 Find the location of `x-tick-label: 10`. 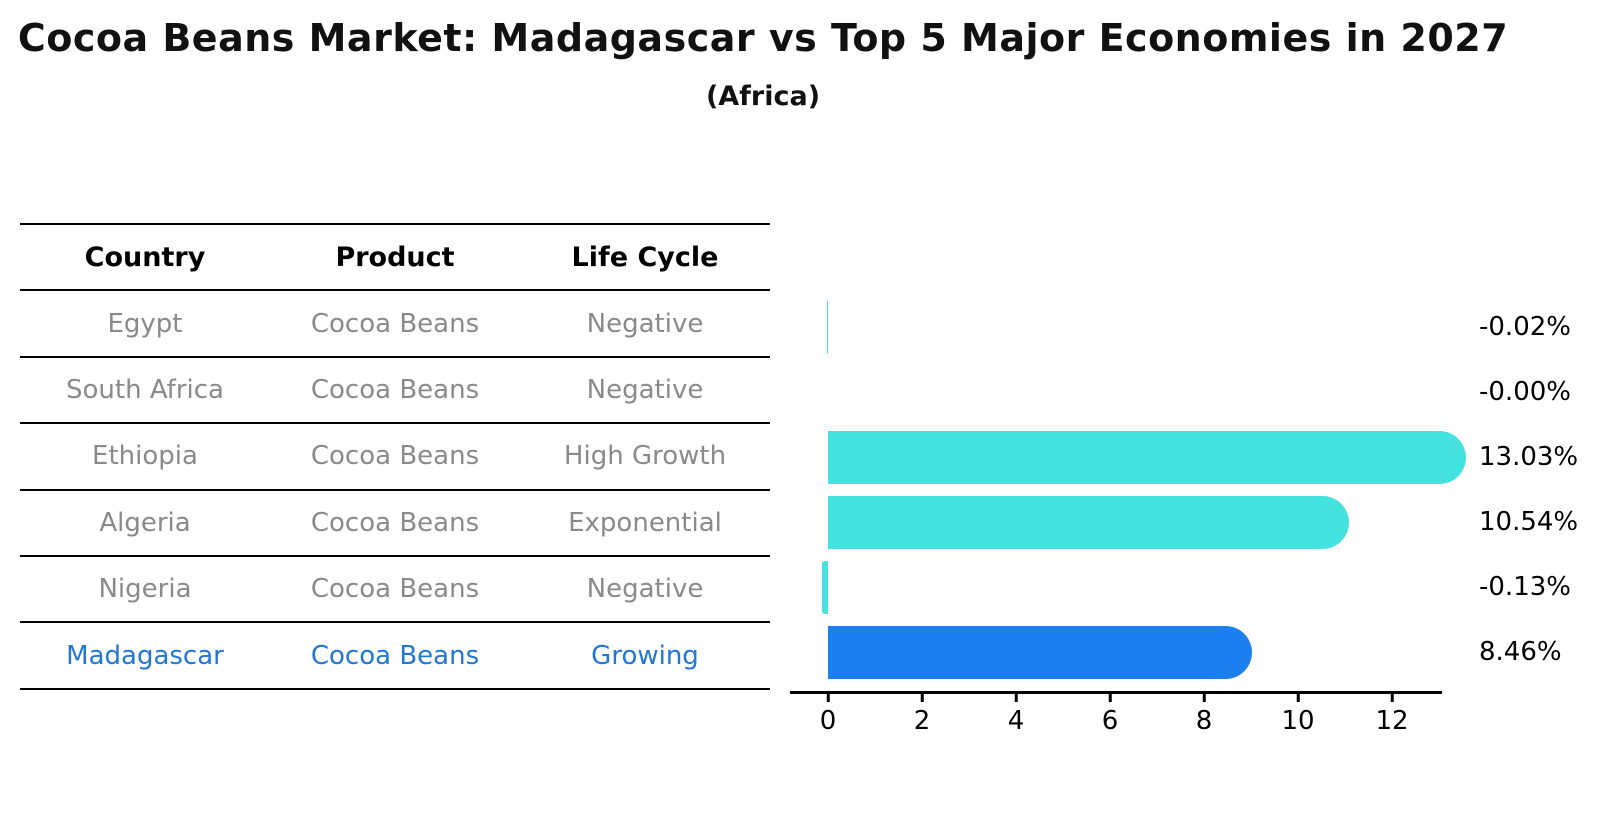

x-tick-label: 10 is located at coordinates (1298, 721).